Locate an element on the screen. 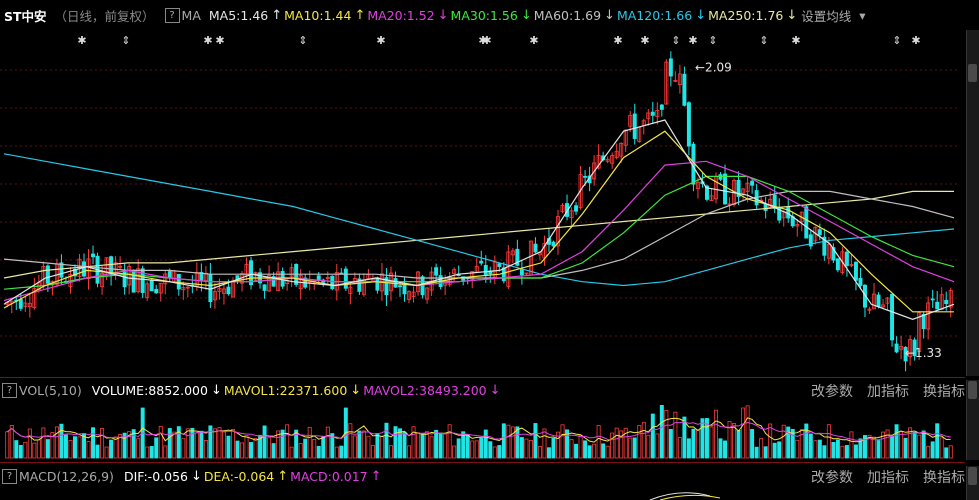  macd-help-icon: ? is located at coordinates (9, 476).